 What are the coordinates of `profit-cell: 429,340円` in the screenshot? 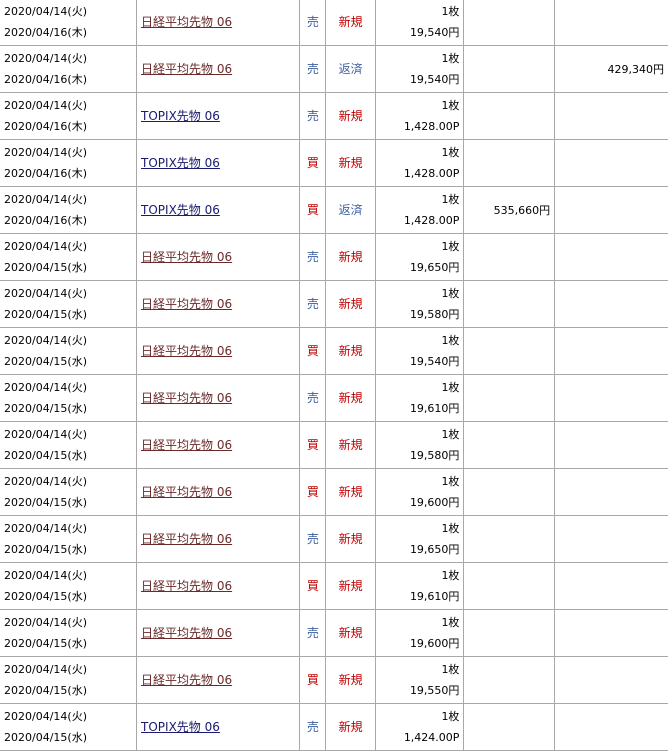 It's located at (611, 69).